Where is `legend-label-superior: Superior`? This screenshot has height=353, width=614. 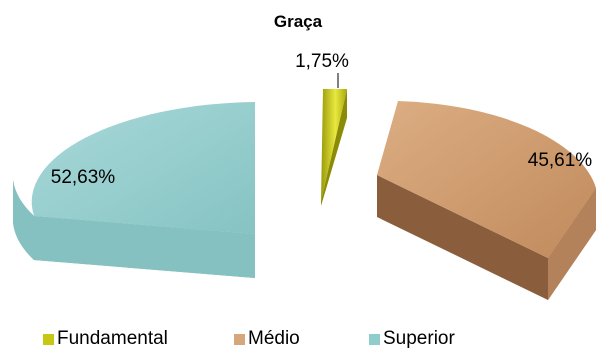 legend-label-superior: Superior is located at coordinates (419, 338).